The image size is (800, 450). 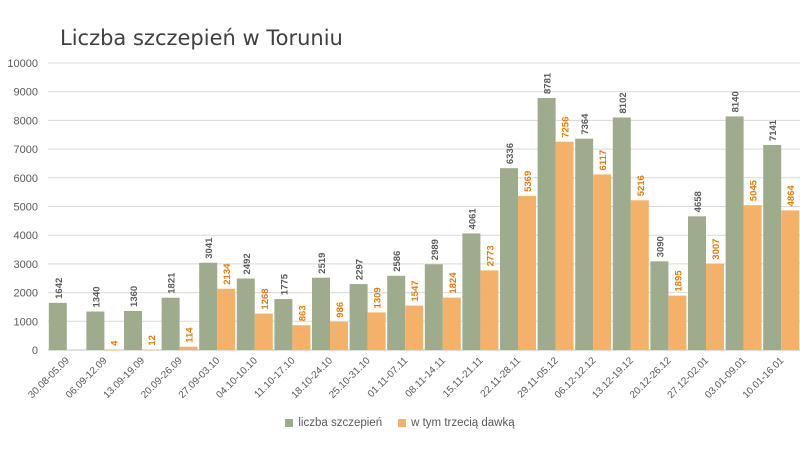 What do you see at coordinates (340, 423) in the screenshot?
I see `legend-label-total: liczba szczepień` at bounding box center [340, 423].